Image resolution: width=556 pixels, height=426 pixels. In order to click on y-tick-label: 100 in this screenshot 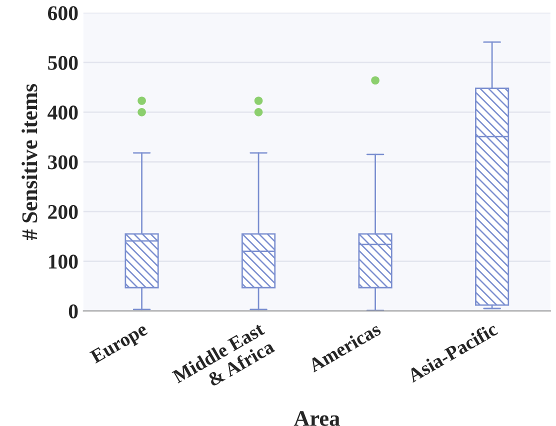, I will do `click(63, 261)`.